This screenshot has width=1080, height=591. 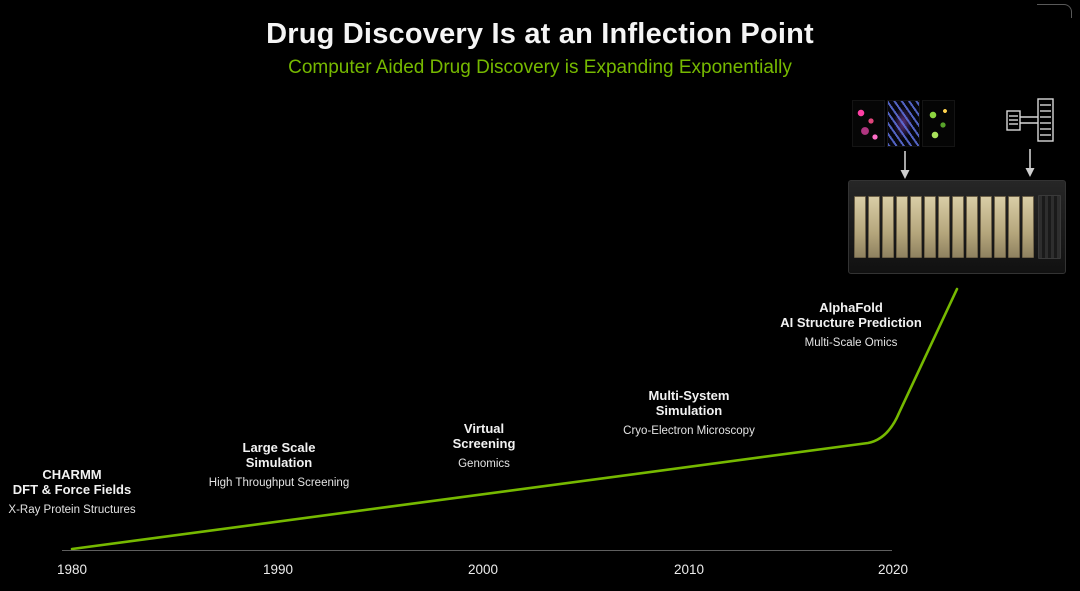 I want to click on milestone-subtitle: High Throughput Screening, so click(x=279, y=483).